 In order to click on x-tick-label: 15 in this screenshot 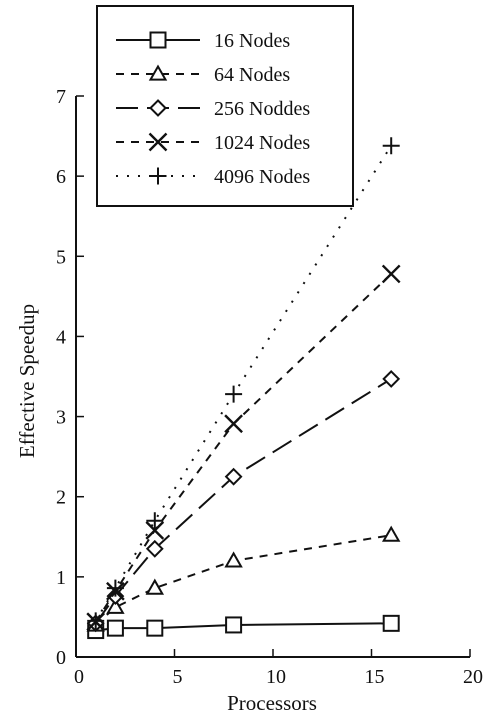, I will do `click(375, 677)`.